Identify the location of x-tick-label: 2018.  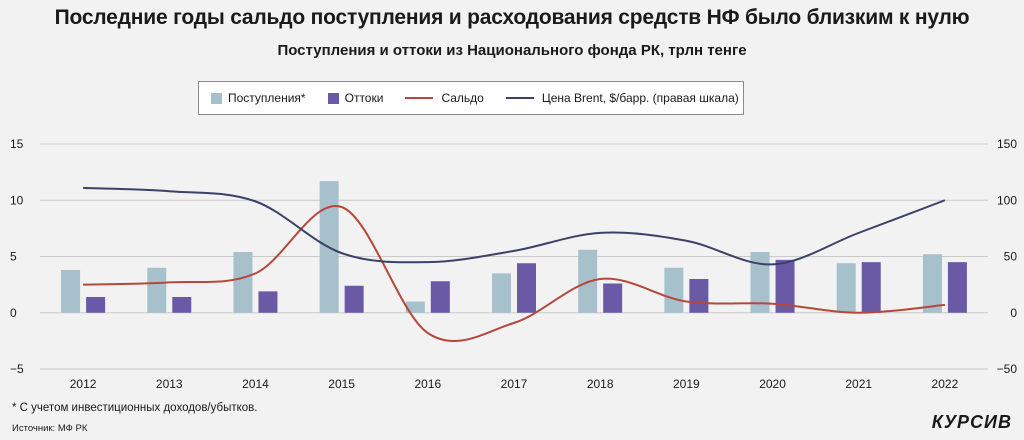
(600, 384).